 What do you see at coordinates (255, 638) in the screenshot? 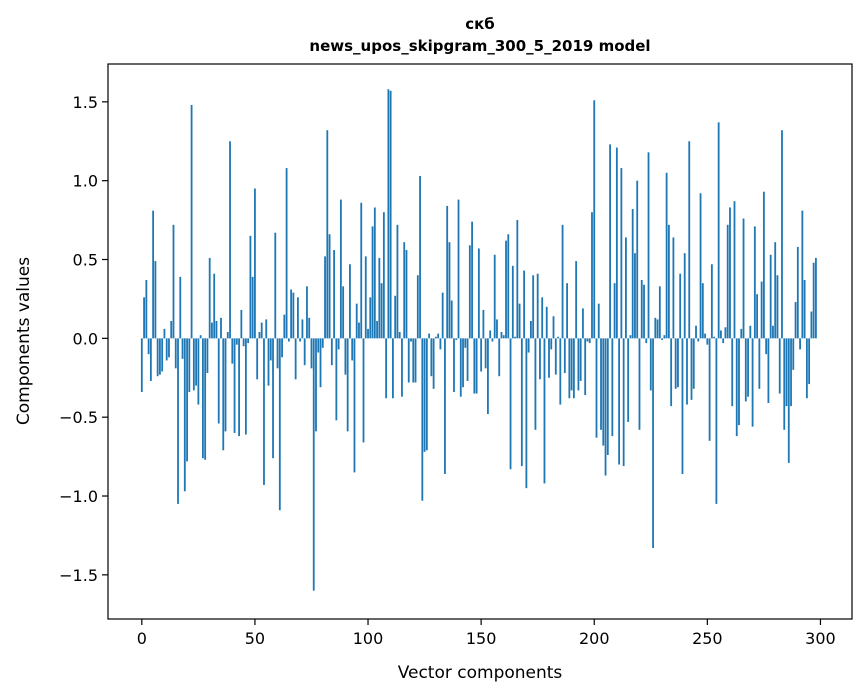
I see `x-tick-label: 50` at bounding box center [255, 638].